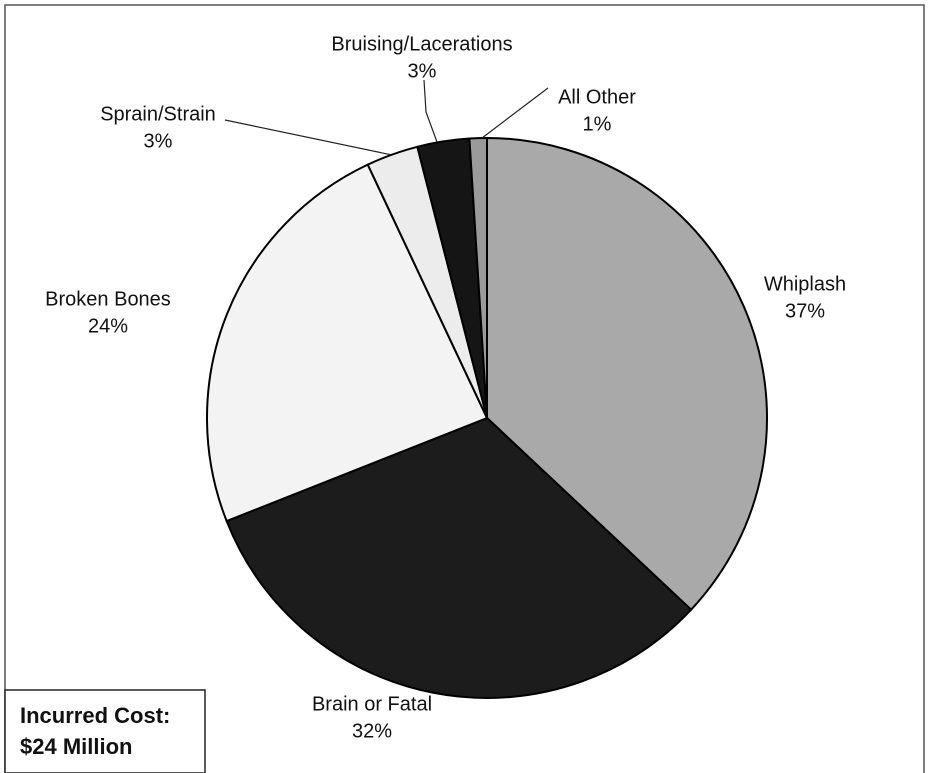 This screenshot has height=773, width=929. I want to click on slice-value-label: 24%, so click(108, 326).